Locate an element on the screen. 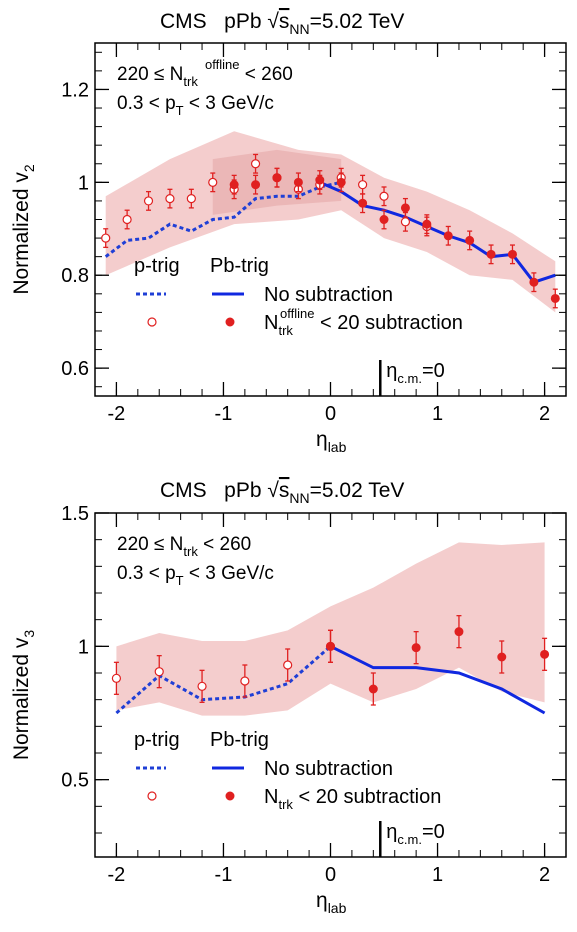 The image size is (577, 932). annotation-pt-range: 0.3 < pT < 3 GeV/c is located at coordinates (195, 575).